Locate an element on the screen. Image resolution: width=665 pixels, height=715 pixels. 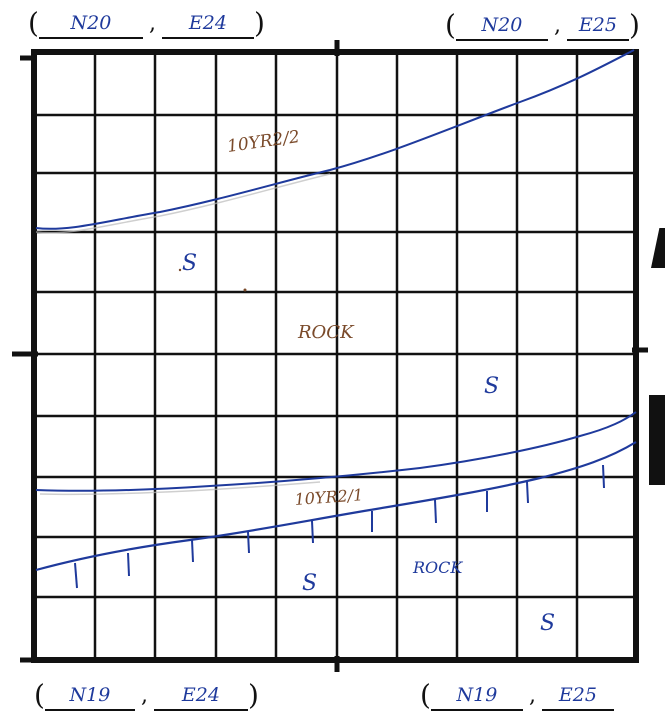
edge-mark-lower is located at coordinates (657, 440).